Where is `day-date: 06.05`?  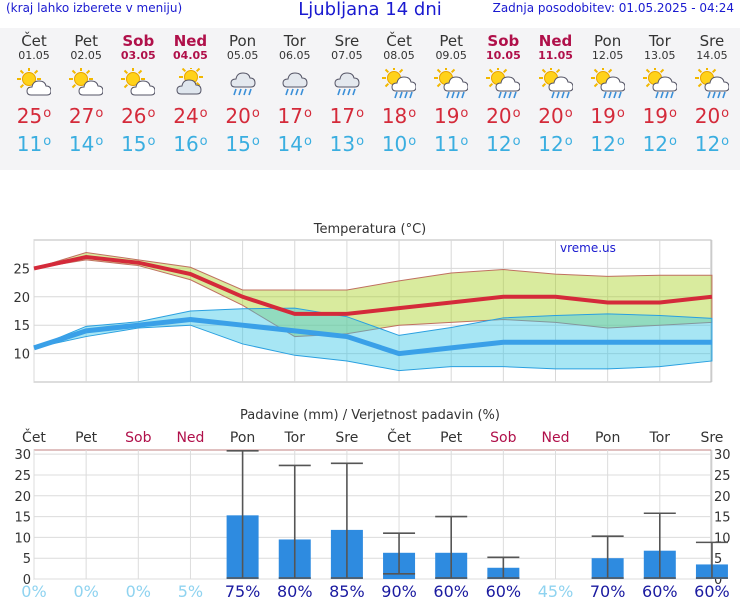 day-date: 06.05 is located at coordinates (295, 55).